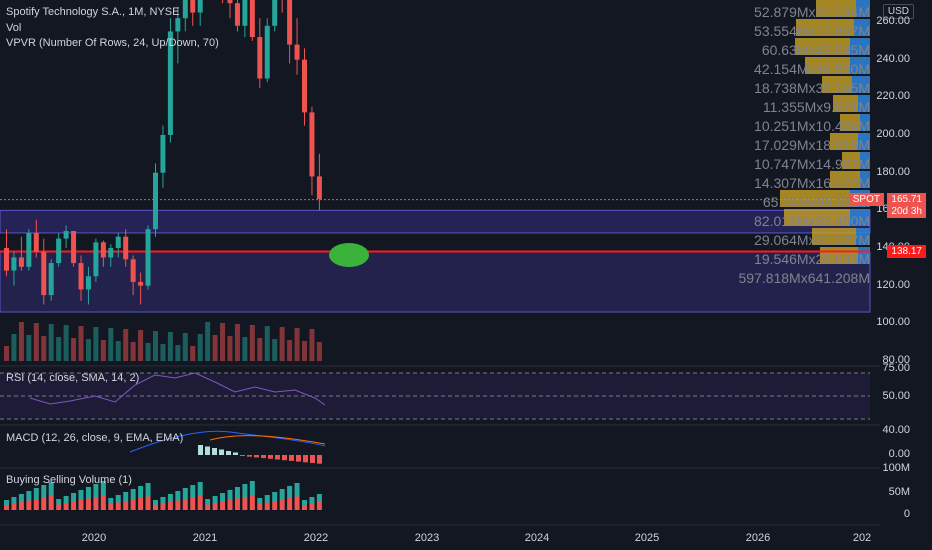 This screenshot has width=932, height=550. Describe the element at coordinates (93, 12) in the screenshot. I see `symbol-title: Spotify Technology S.A., 1M, NYSE` at that location.